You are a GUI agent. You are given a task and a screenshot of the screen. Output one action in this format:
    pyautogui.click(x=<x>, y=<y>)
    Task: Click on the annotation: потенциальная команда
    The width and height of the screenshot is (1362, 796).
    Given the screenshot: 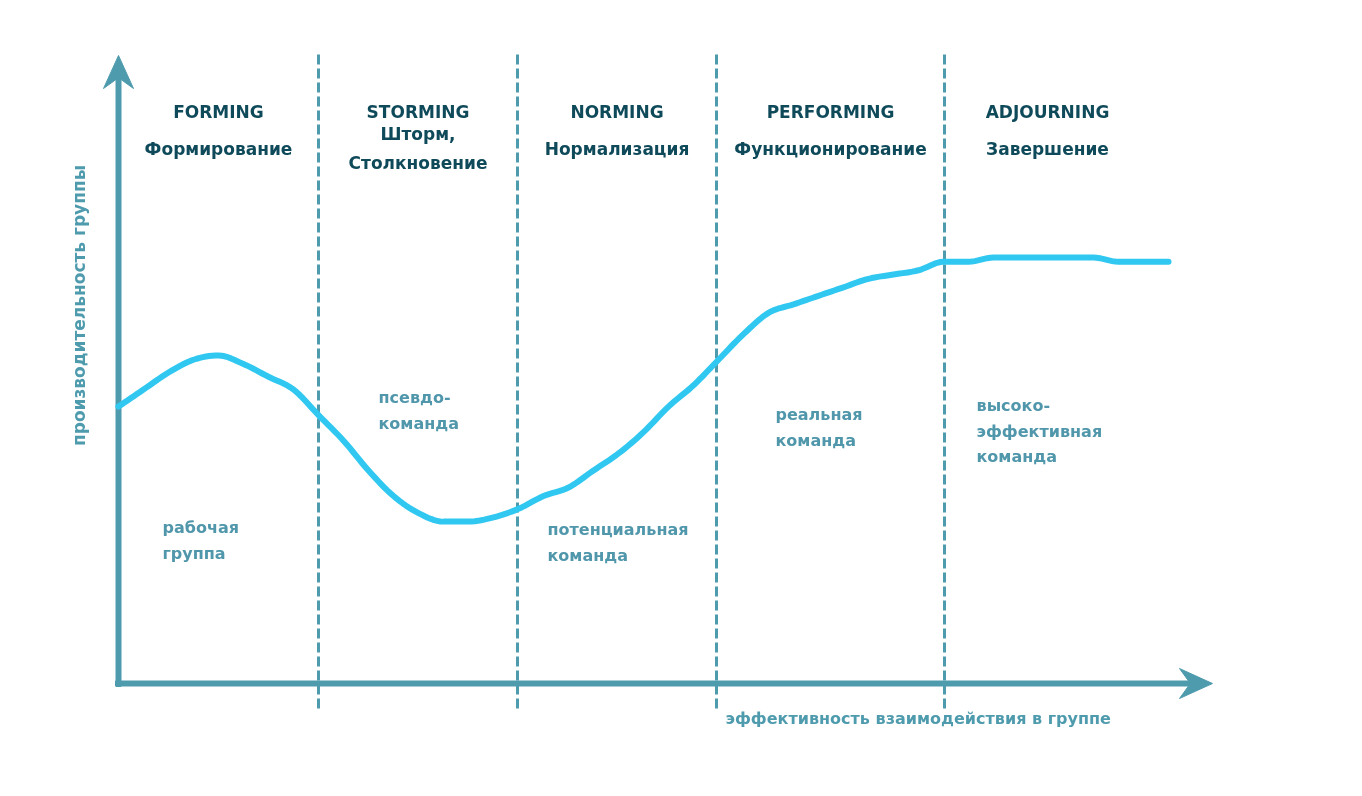 What is the action you would take?
    pyautogui.click(x=618, y=542)
    